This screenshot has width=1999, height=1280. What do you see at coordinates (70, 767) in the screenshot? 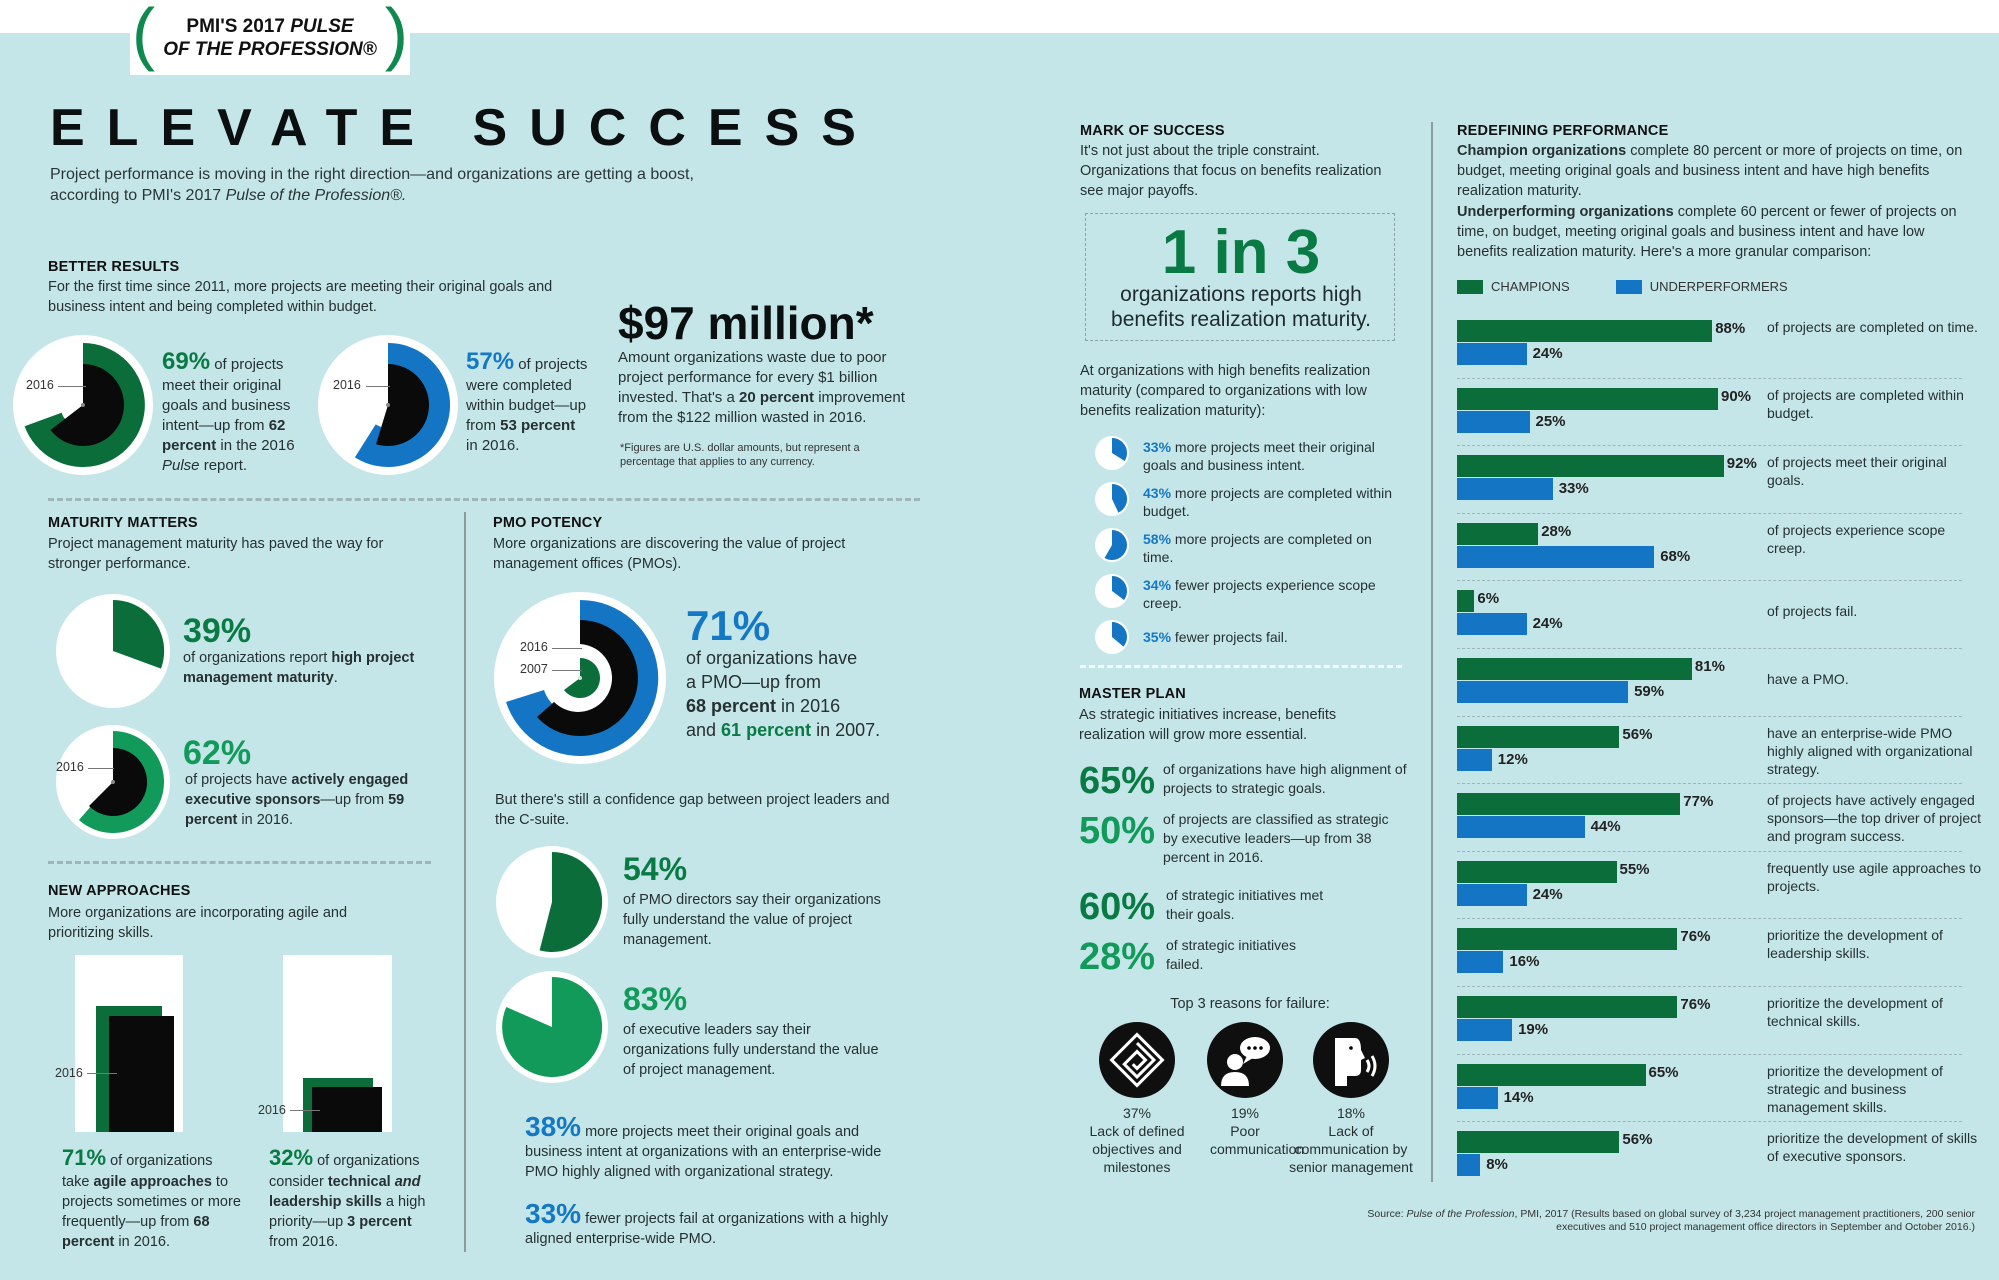
I see `sponsors-2016-label: 2016` at bounding box center [70, 767].